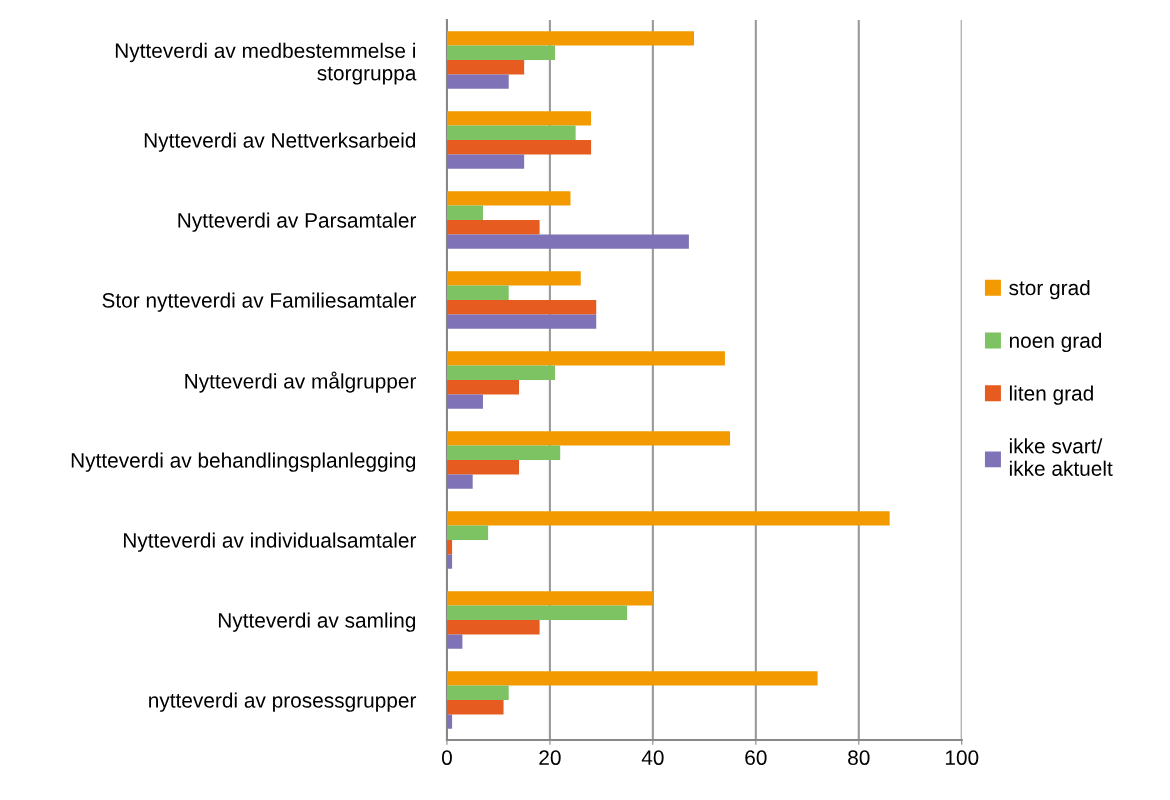  What do you see at coordinates (1055, 342) in the screenshot?
I see `legend-label: noen grad` at bounding box center [1055, 342].